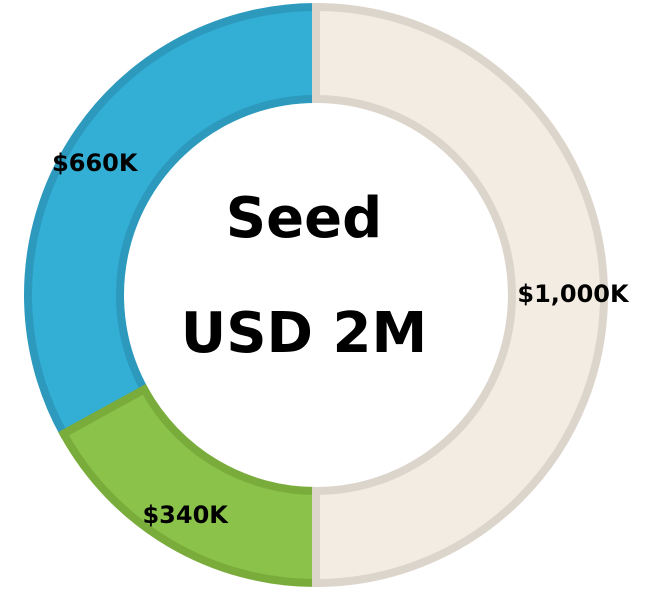  What do you see at coordinates (95, 163) in the screenshot?
I see `value-label: $660K` at bounding box center [95, 163].